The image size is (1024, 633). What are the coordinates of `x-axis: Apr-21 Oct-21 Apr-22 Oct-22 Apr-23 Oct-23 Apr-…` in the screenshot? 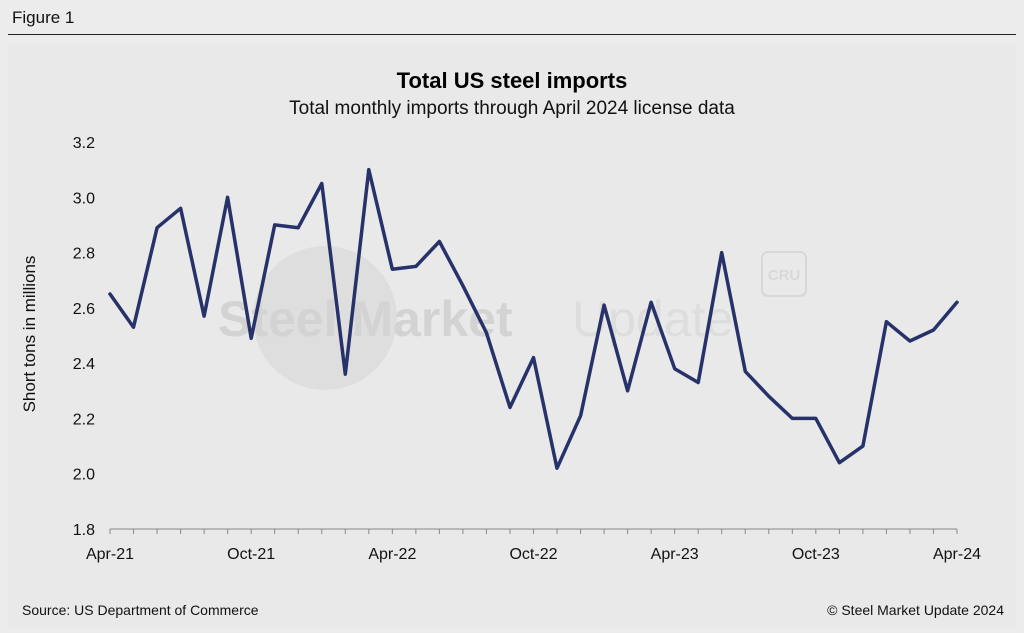 It's located at (533, 545).